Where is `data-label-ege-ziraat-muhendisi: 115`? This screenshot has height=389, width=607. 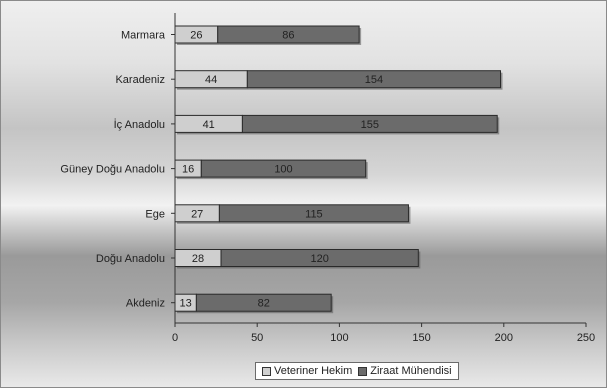
data-label-ege-ziraat-muhendisi: 115 is located at coordinates (314, 214).